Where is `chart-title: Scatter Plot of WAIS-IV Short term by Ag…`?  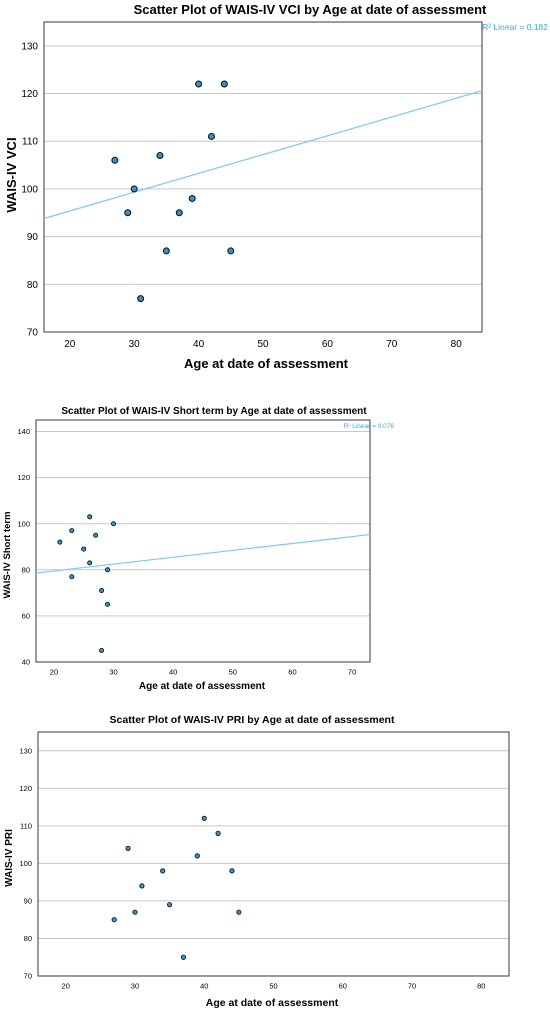 chart-title: Scatter Plot of WAIS-IV Short term by Ag… is located at coordinates (214, 411).